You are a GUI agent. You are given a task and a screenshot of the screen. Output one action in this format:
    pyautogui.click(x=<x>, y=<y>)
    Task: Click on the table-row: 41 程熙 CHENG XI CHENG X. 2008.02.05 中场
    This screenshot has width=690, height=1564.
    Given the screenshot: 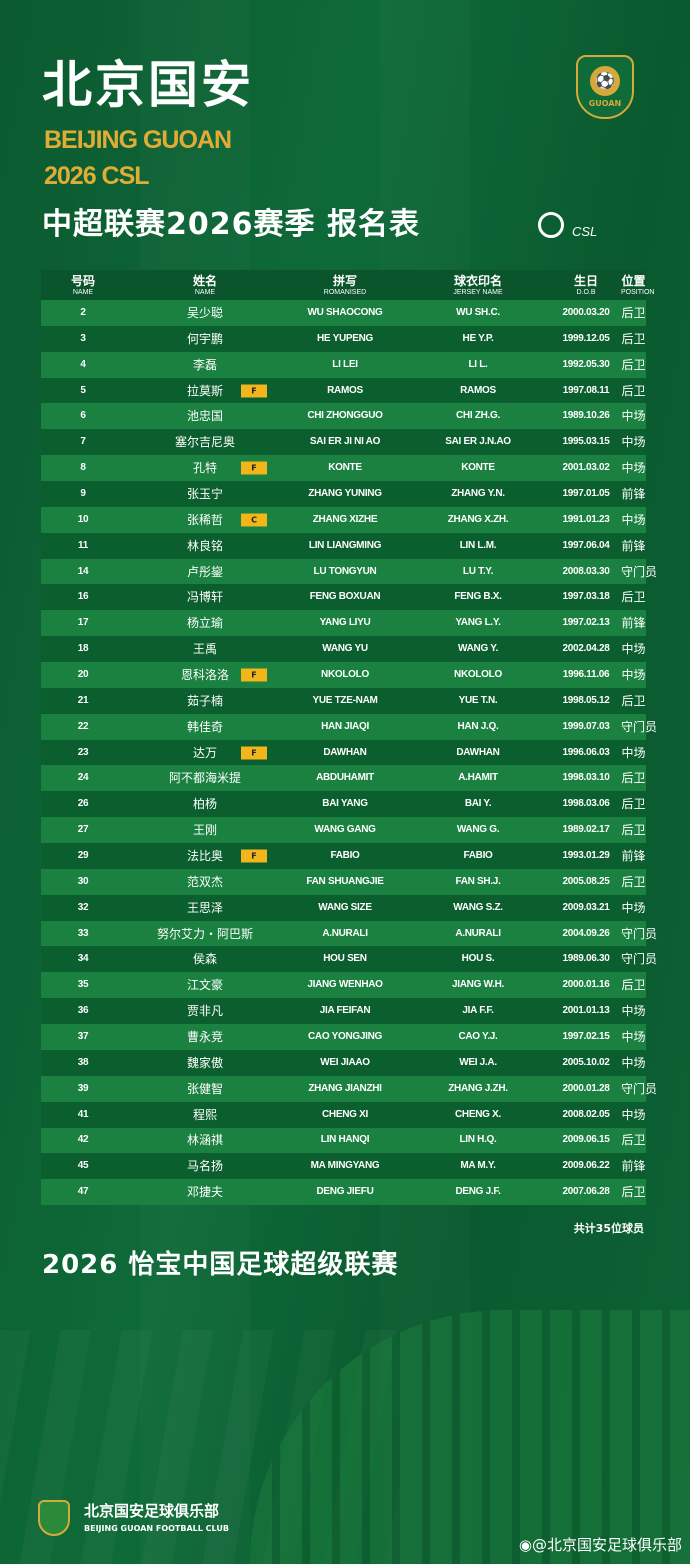 What is the action you would take?
    pyautogui.click(x=343, y=1114)
    